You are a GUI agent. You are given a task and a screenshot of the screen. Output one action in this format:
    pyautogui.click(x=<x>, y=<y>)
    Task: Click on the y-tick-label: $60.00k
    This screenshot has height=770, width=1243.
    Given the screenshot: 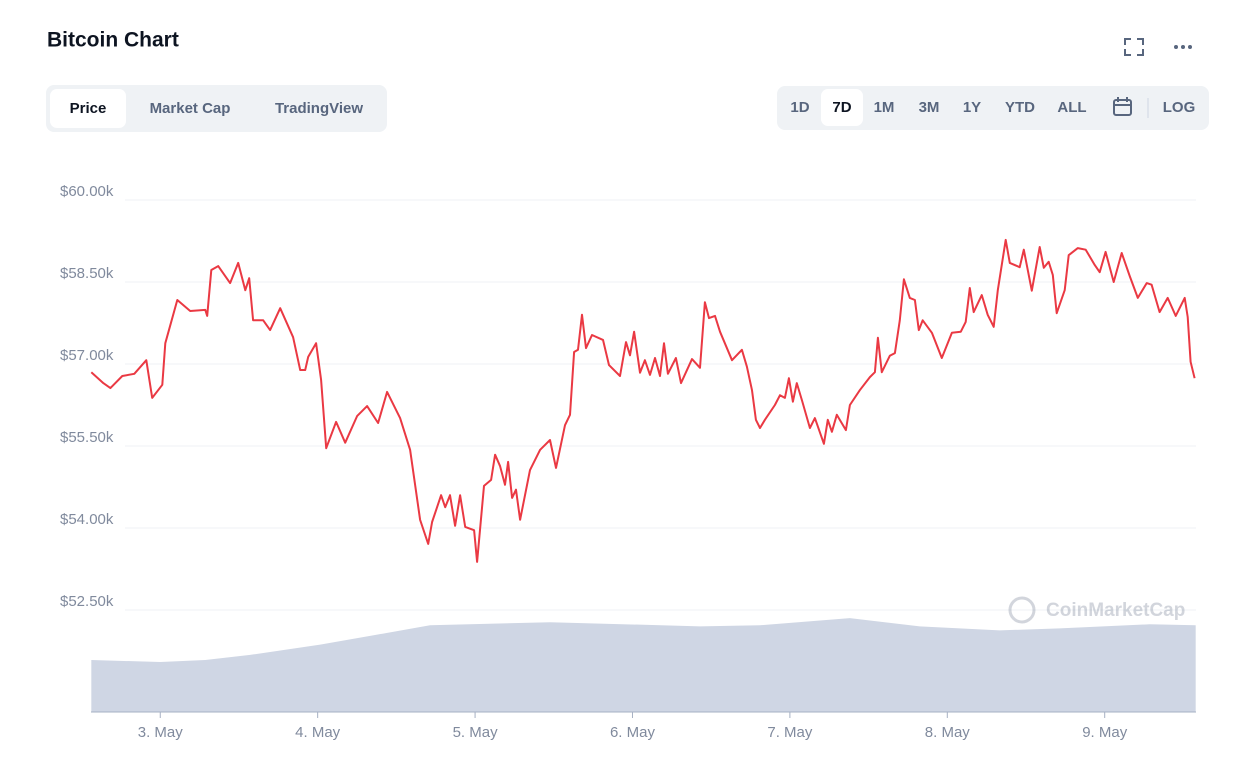 What is the action you would take?
    pyautogui.click(x=87, y=191)
    